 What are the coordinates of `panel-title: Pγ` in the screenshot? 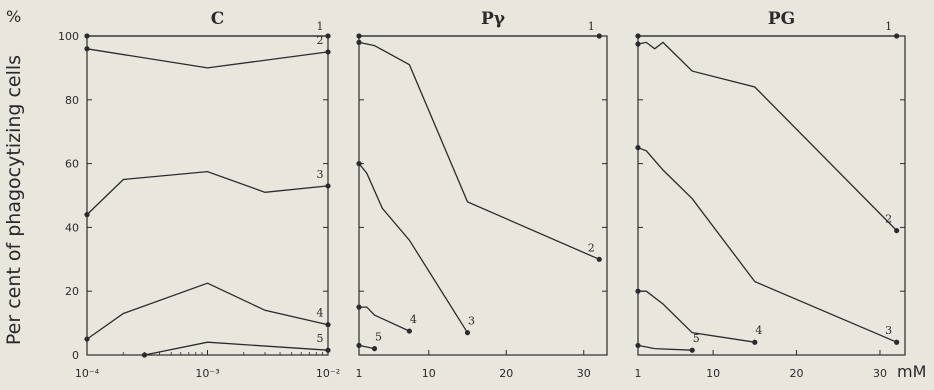 It's located at (493, 19).